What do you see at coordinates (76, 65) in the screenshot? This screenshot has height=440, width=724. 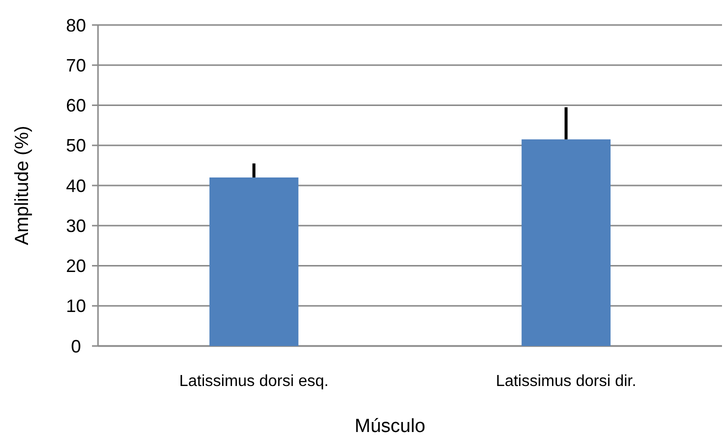 I see `y-tick-label: 70` at bounding box center [76, 65].